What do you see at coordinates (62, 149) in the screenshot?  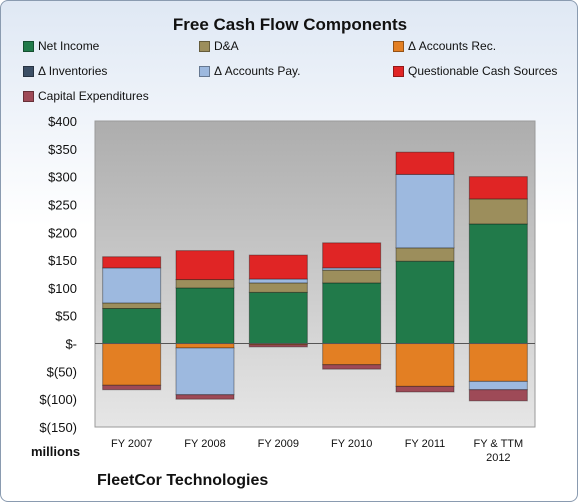 I see `y-tick-label: $350` at bounding box center [62, 149].